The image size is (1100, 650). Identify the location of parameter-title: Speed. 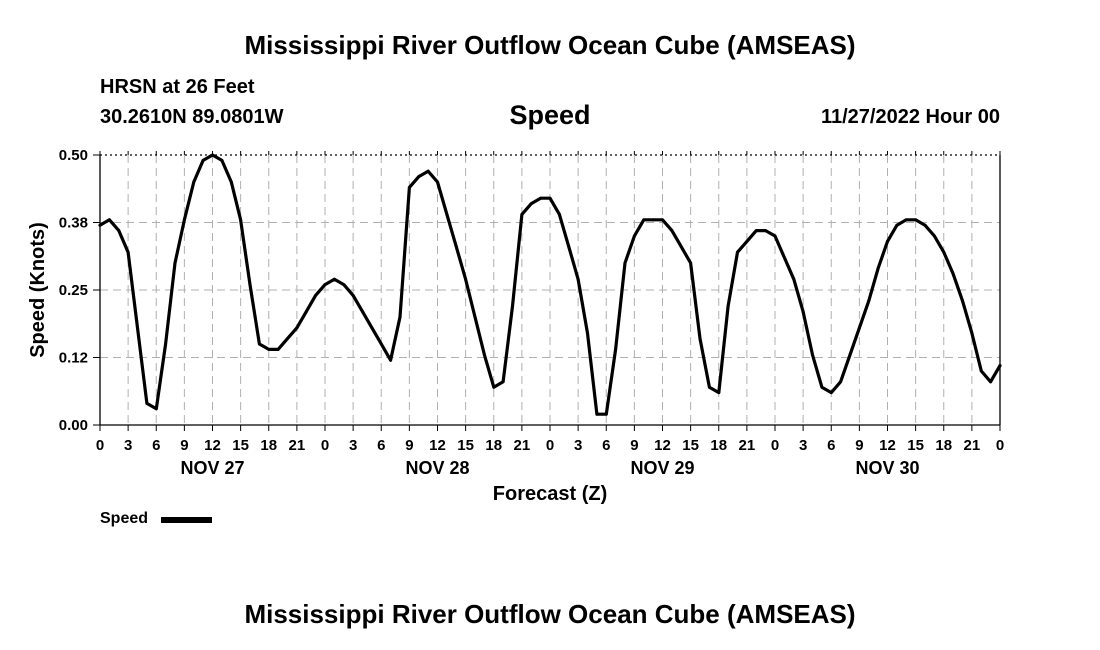
(550, 115).